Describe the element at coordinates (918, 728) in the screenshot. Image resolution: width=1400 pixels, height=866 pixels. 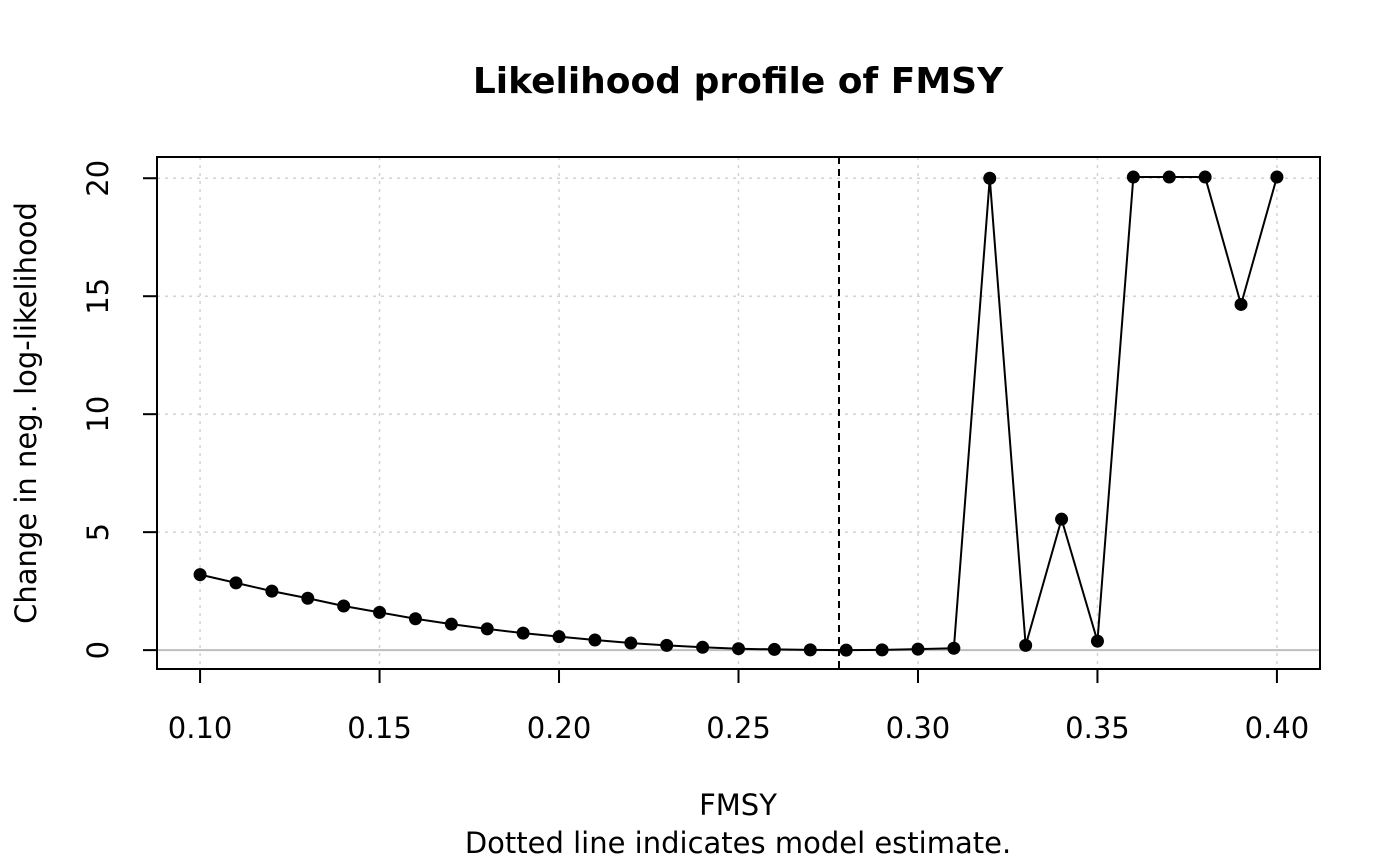
I see `x-tick-label: 0.30` at that location.